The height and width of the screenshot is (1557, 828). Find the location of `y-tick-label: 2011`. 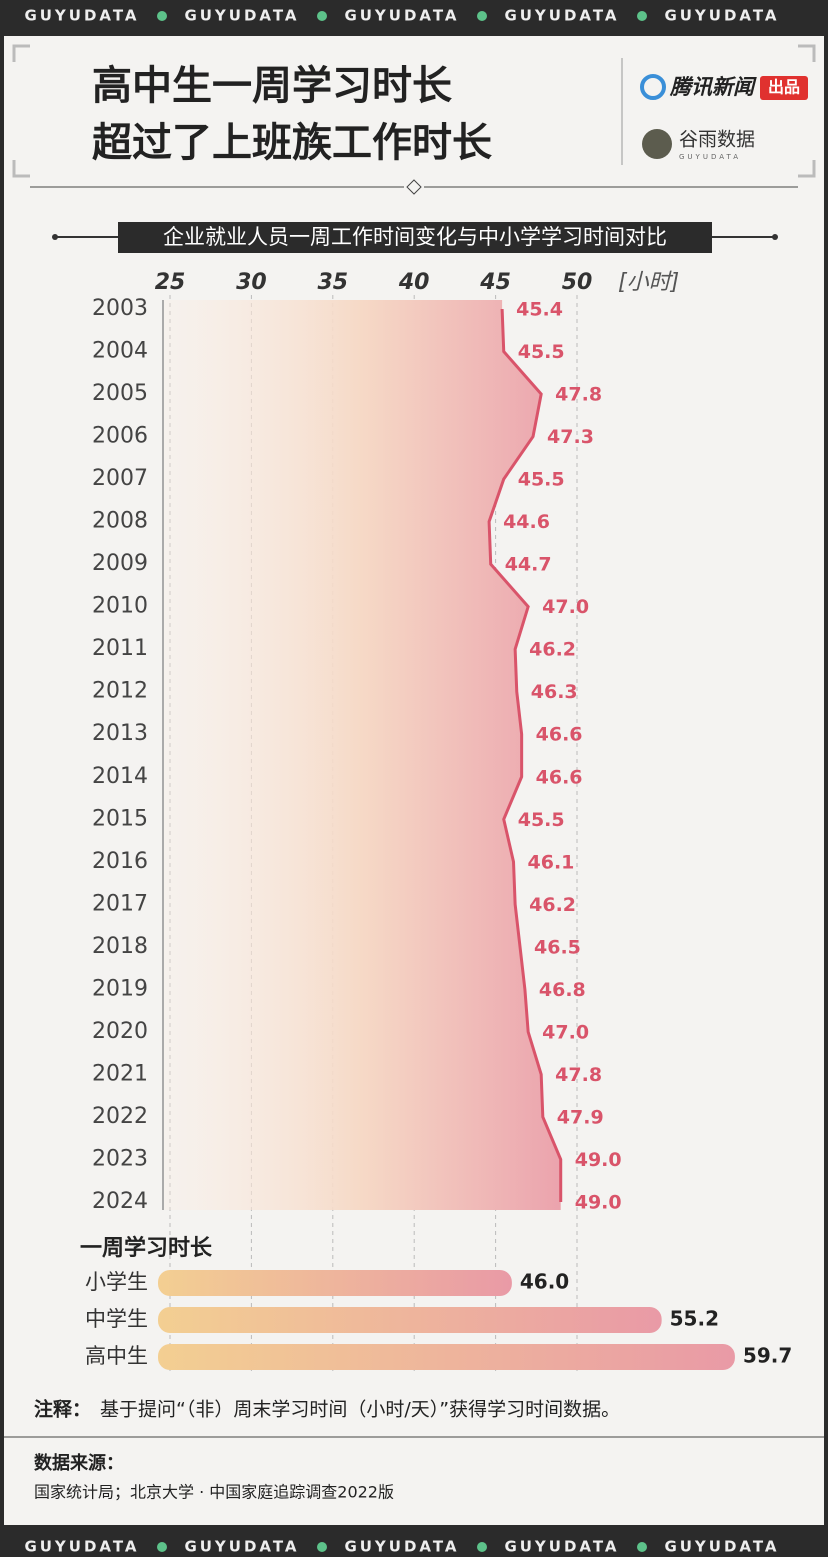

y-tick-label: 2011 is located at coordinates (120, 648).